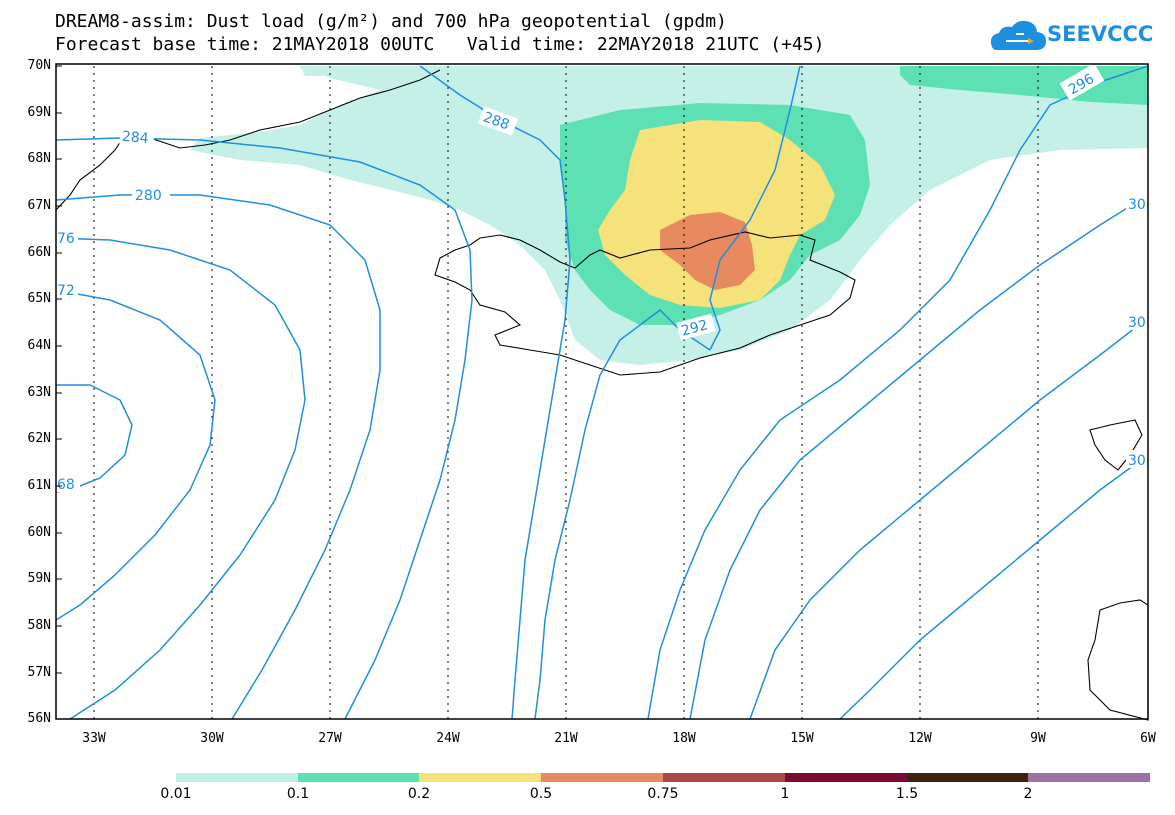  Describe the element at coordinates (39, 532) in the screenshot. I see `lat-tick-label: 60N` at that location.